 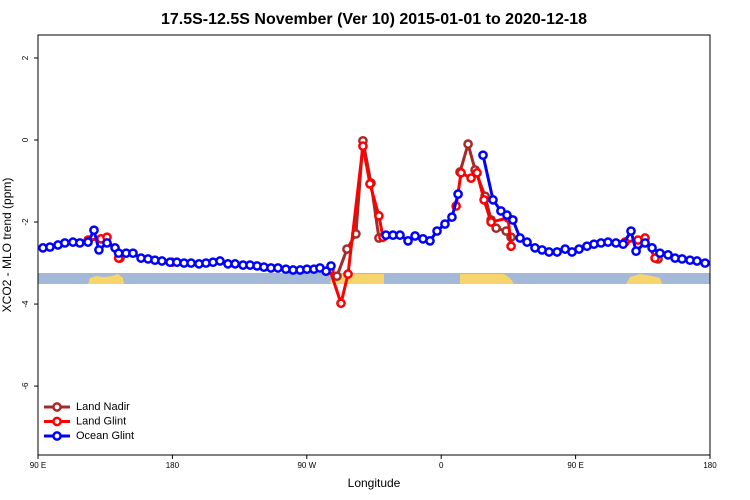 What do you see at coordinates (25, 57) in the screenshot?
I see `y-tick-label: 2` at bounding box center [25, 57].